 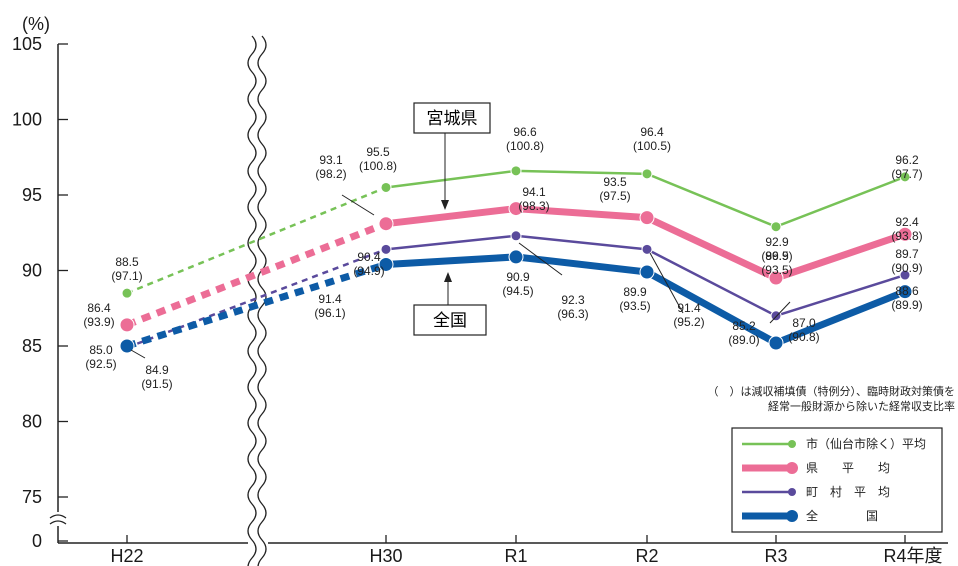 What do you see at coordinates (27, 44) in the screenshot?
I see `y-tick-label: 105` at bounding box center [27, 44].